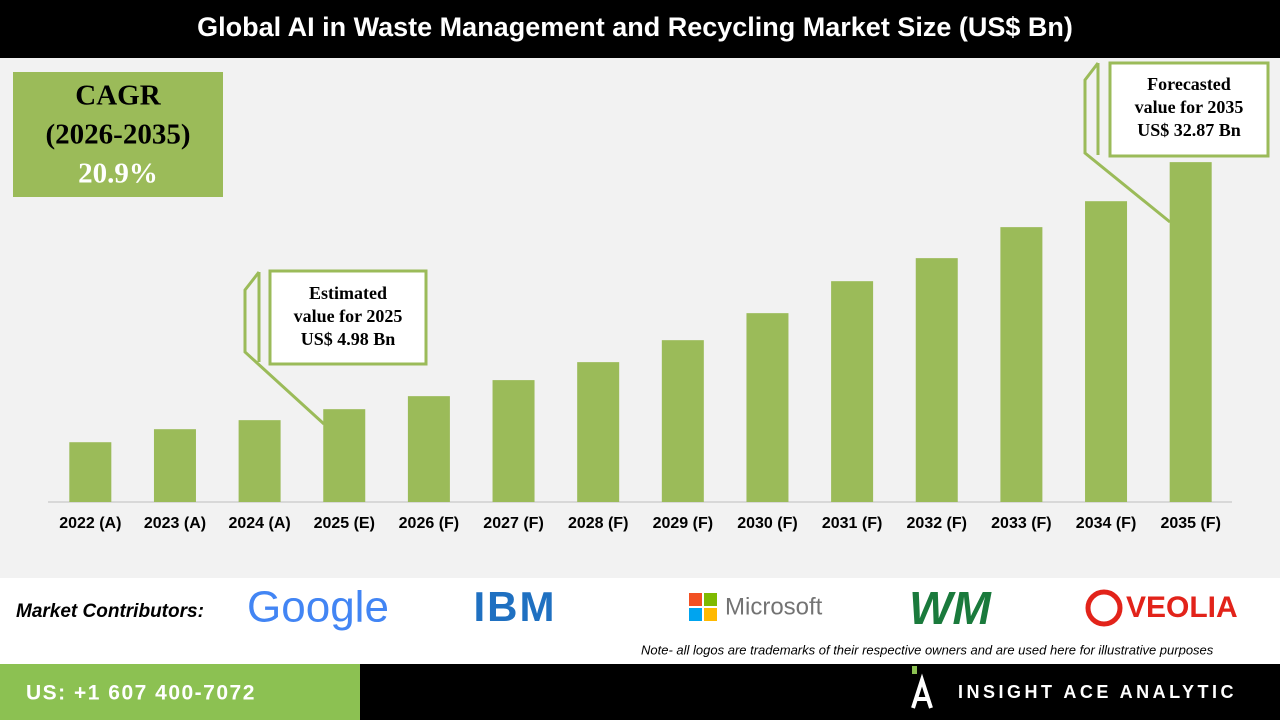 Image resolution: width=1280 pixels, height=720 pixels. I want to click on annotation-text: value for 2025, so click(348, 316).